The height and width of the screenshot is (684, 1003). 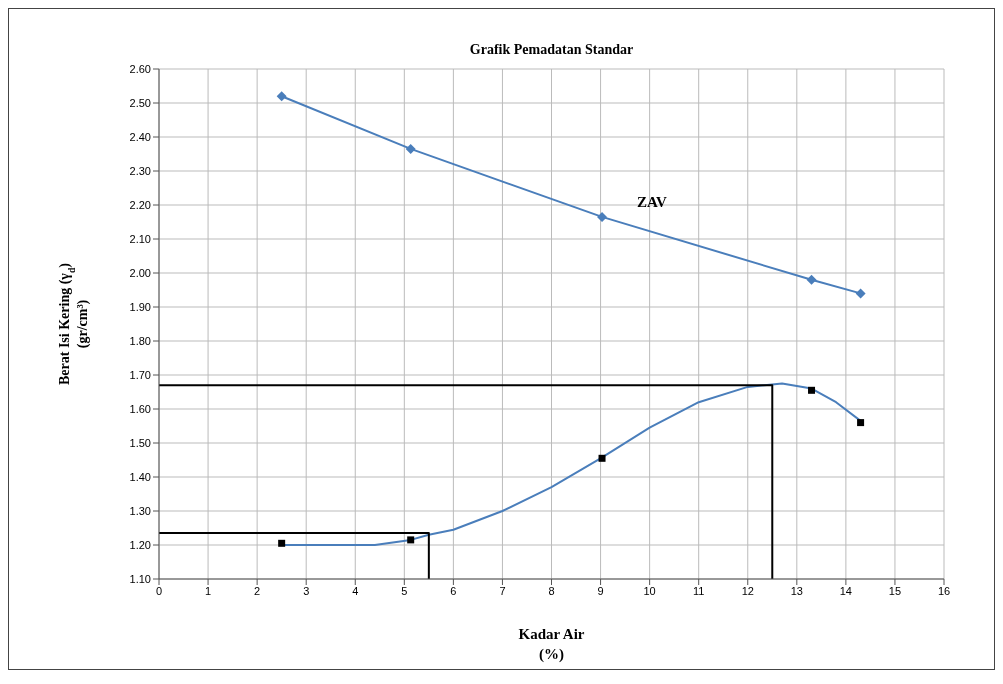 I want to click on x-tick-label: 9, so click(x=600, y=590).